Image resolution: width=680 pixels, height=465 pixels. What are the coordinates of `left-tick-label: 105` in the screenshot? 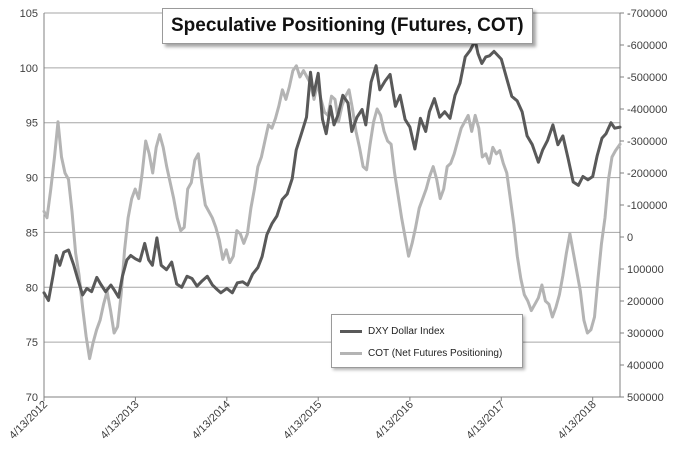 It's located at (29, 14).